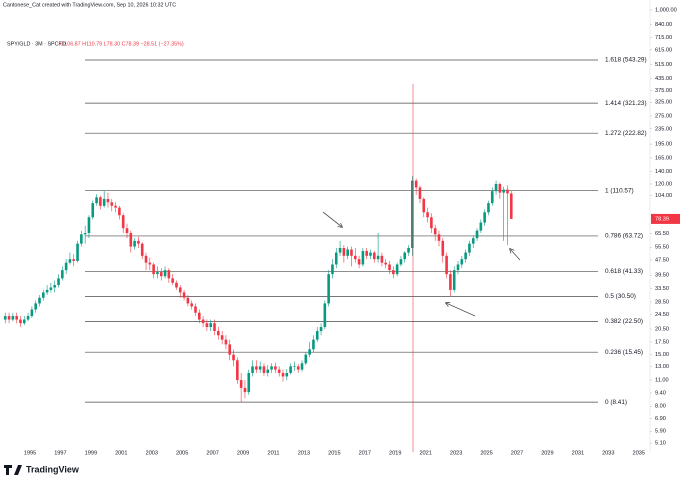 This screenshot has height=481, width=680. What do you see at coordinates (662, 276) in the screenshot?
I see `y-tick-label: 39.50` at bounding box center [662, 276].